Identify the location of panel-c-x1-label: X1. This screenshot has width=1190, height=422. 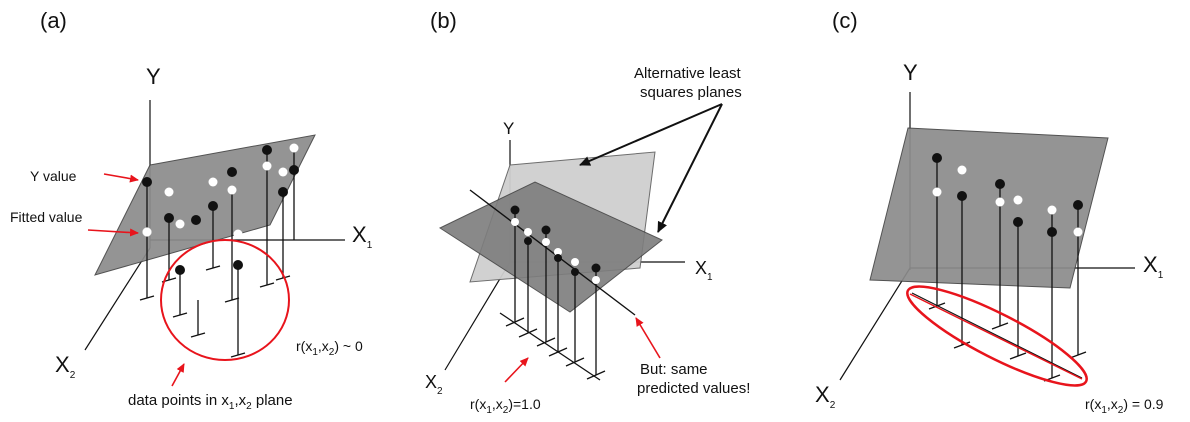
(1153, 266).